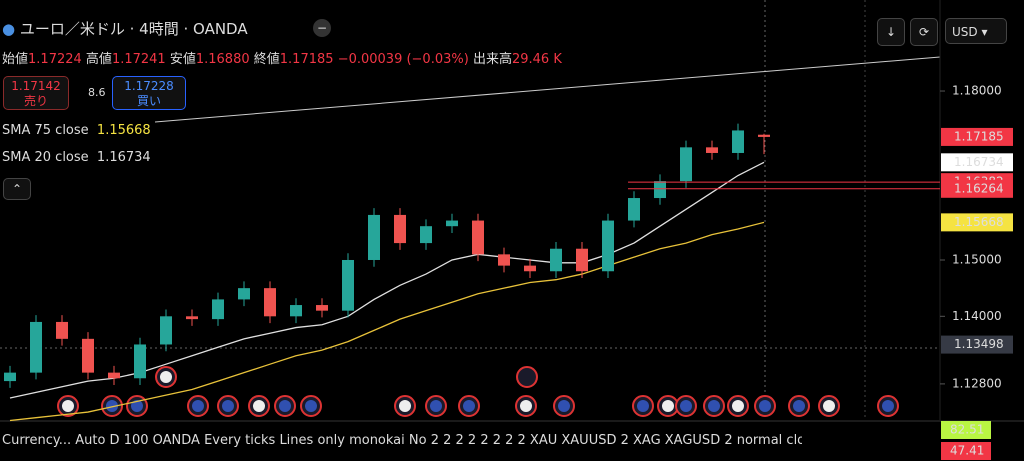  I want to click on ohlc-label: 安値, so click(182, 59).